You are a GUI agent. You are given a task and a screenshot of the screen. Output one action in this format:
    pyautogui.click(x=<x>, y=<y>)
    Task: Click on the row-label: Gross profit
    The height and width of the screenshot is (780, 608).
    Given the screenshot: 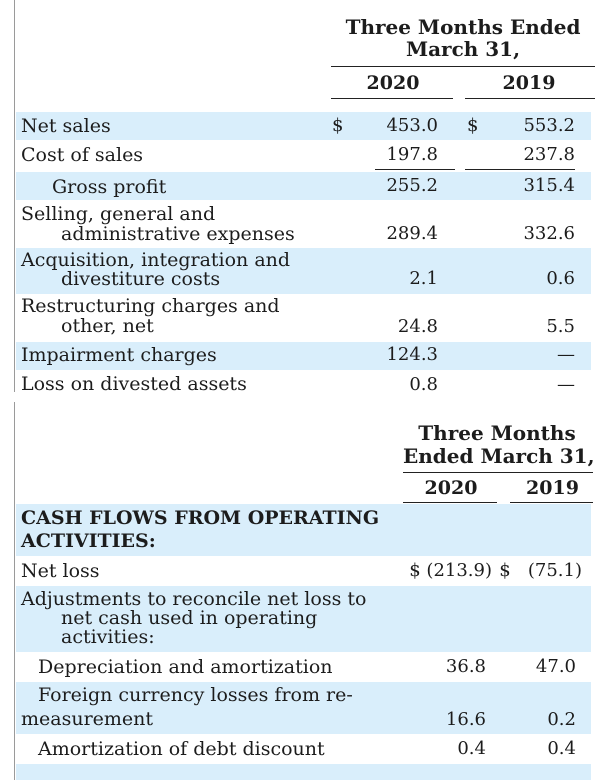 What is the action you would take?
    pyautogui.click(x=109, y=187)
    